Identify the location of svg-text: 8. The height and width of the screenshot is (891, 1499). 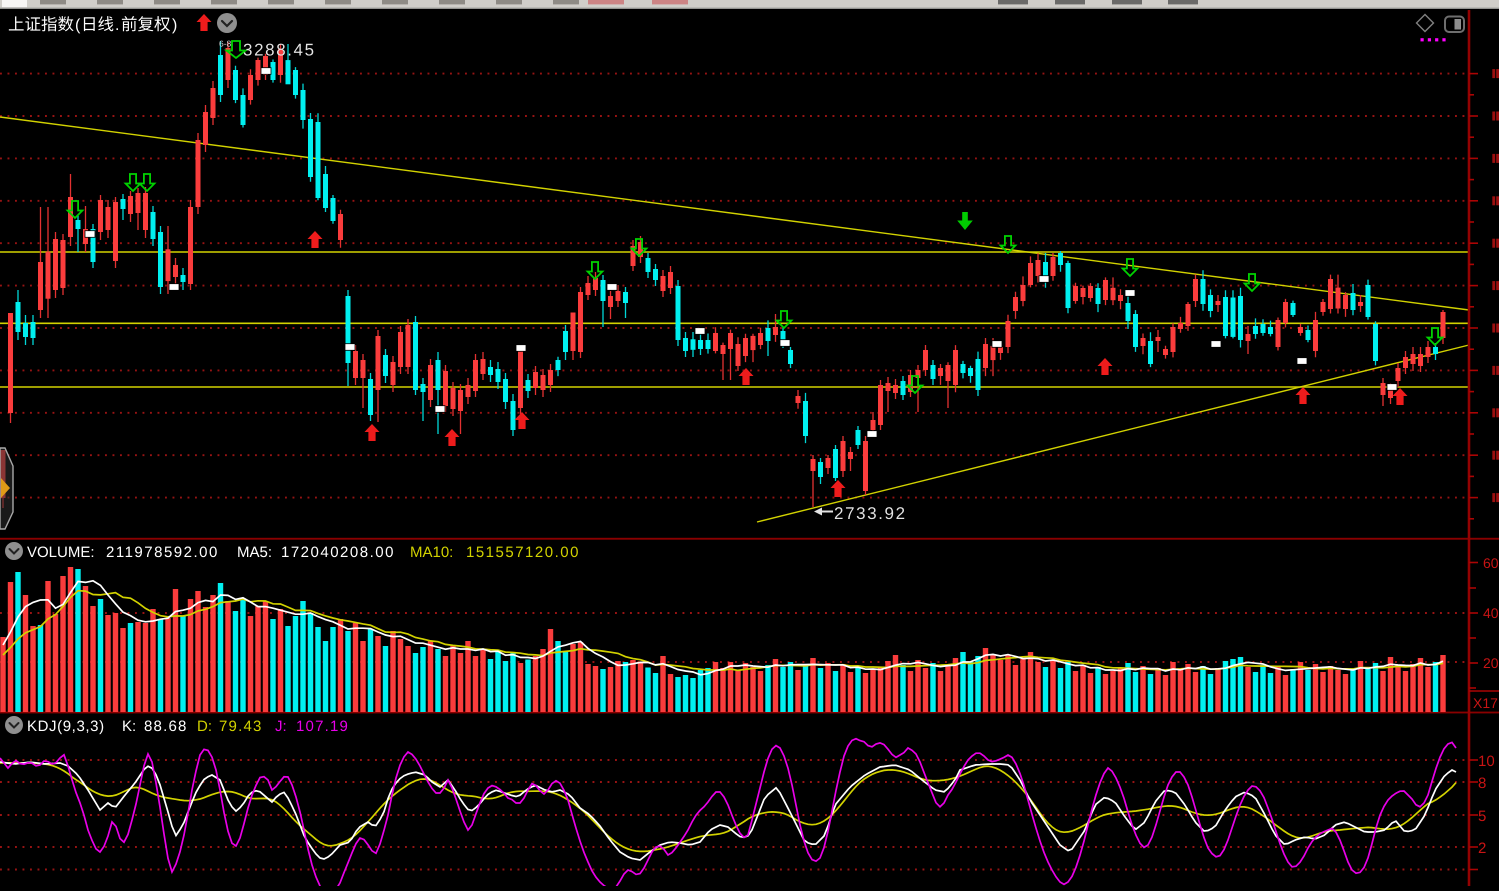
(1482, 783).